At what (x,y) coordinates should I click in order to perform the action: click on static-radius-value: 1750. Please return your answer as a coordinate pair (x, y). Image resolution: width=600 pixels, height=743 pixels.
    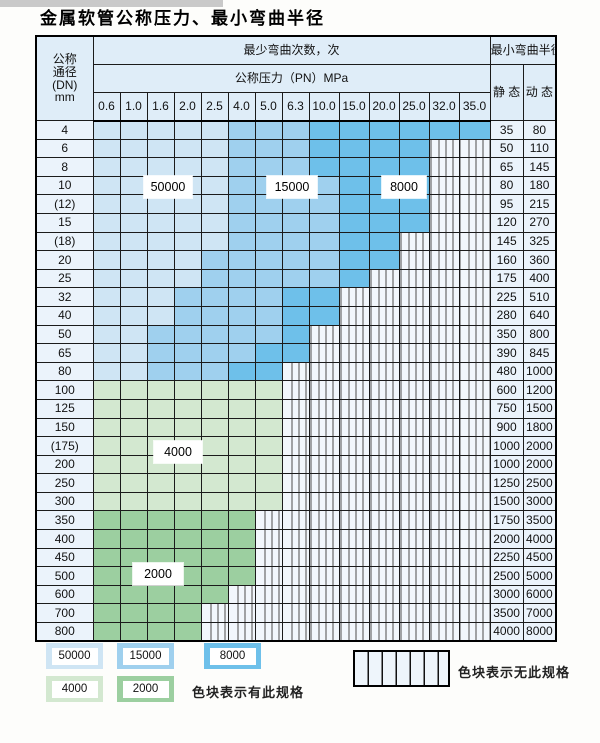
    Looking at the image, I should click on (506, 520).